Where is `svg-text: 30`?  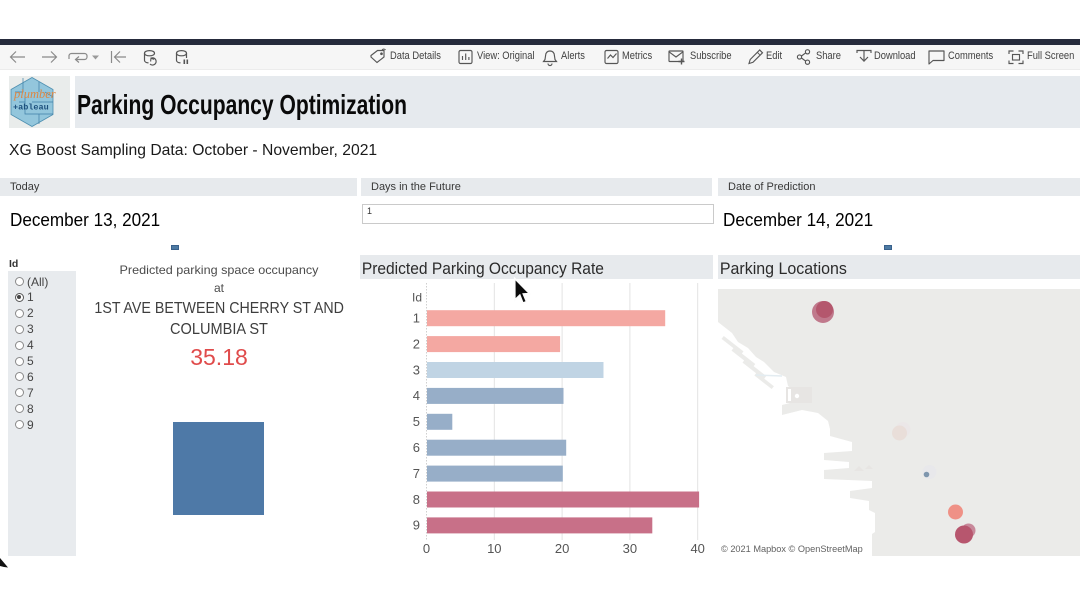 svg-text: 30 is located at coordinates (630, 548).